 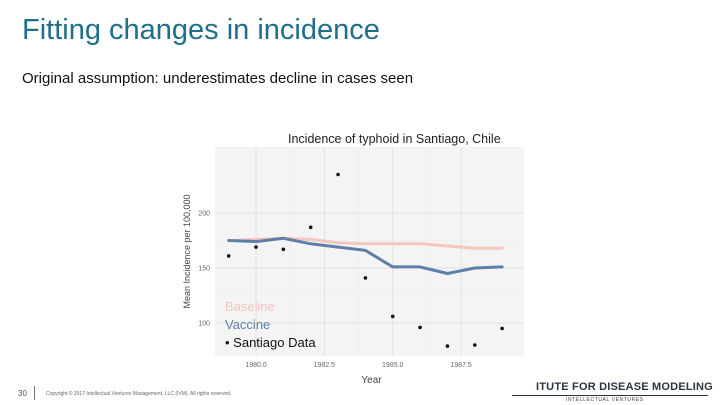 I want to click on y-axis-label: Mean Incidence per 100,000, so click(x=187, y=251).